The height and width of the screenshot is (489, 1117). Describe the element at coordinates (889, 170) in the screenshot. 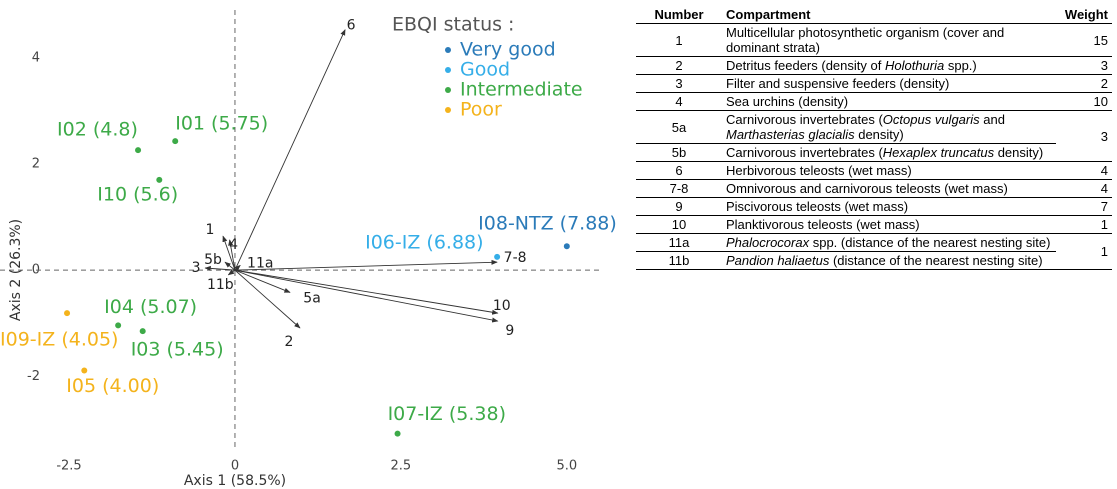

I see `compartment-cell: Herbivorous teleosts (wet mass)` at that location.